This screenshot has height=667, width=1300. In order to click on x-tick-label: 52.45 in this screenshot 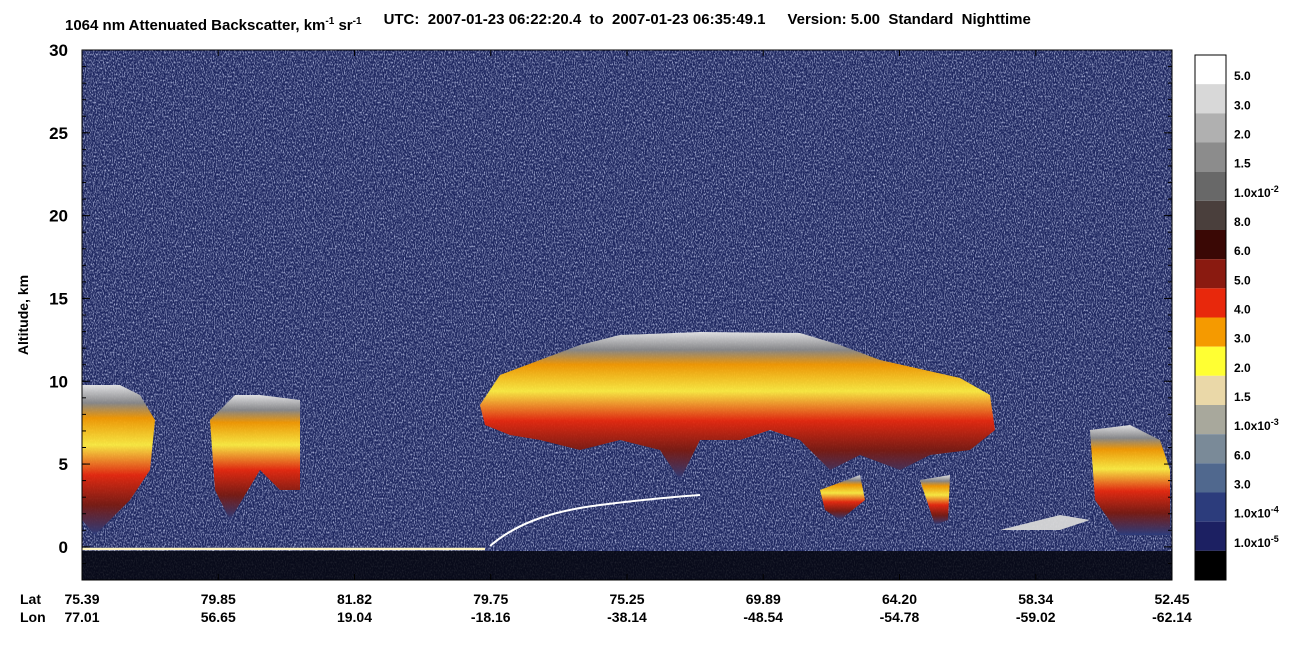, I will do `click(1171, 599)`.